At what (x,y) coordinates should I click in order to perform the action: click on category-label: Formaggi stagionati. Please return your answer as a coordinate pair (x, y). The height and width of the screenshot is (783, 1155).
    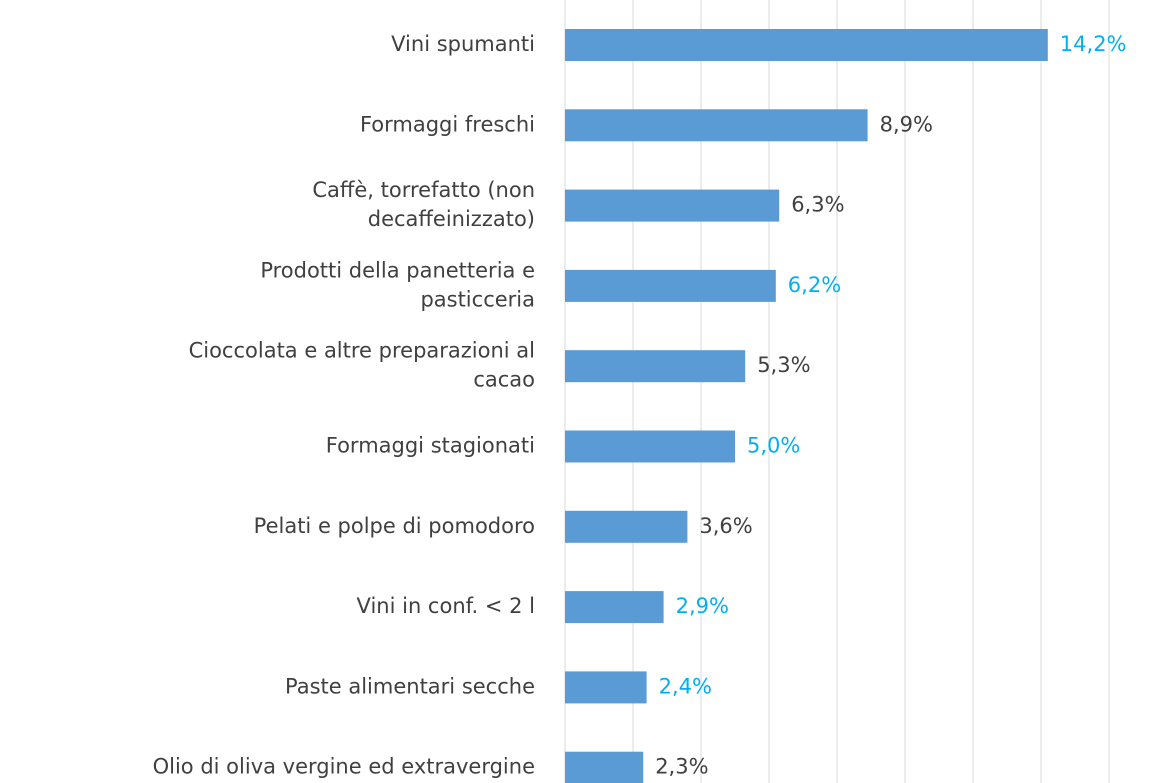
    Looking at the image, I should click on (430, 446).